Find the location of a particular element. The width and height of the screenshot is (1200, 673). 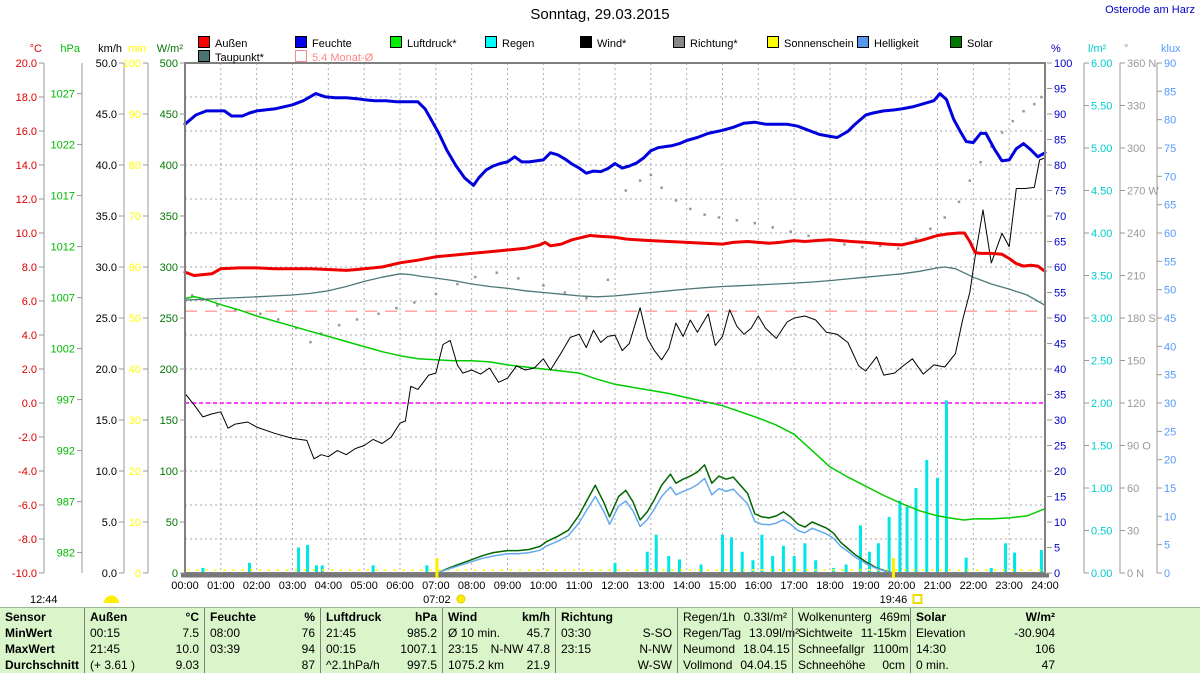

sunset-time-label: 19:46 is located at coordinates (894, 600).